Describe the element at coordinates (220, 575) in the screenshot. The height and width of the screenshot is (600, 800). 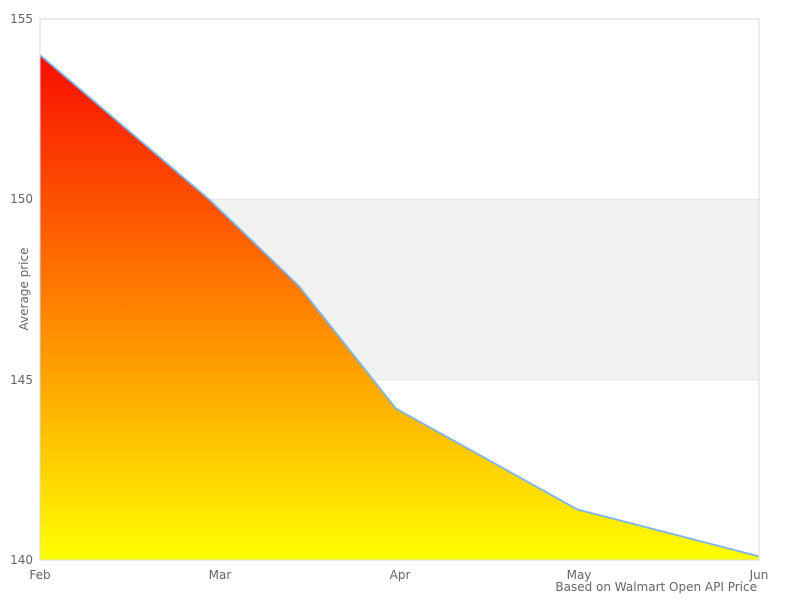
I see `x-tick-label-mar: Mar` at that location.